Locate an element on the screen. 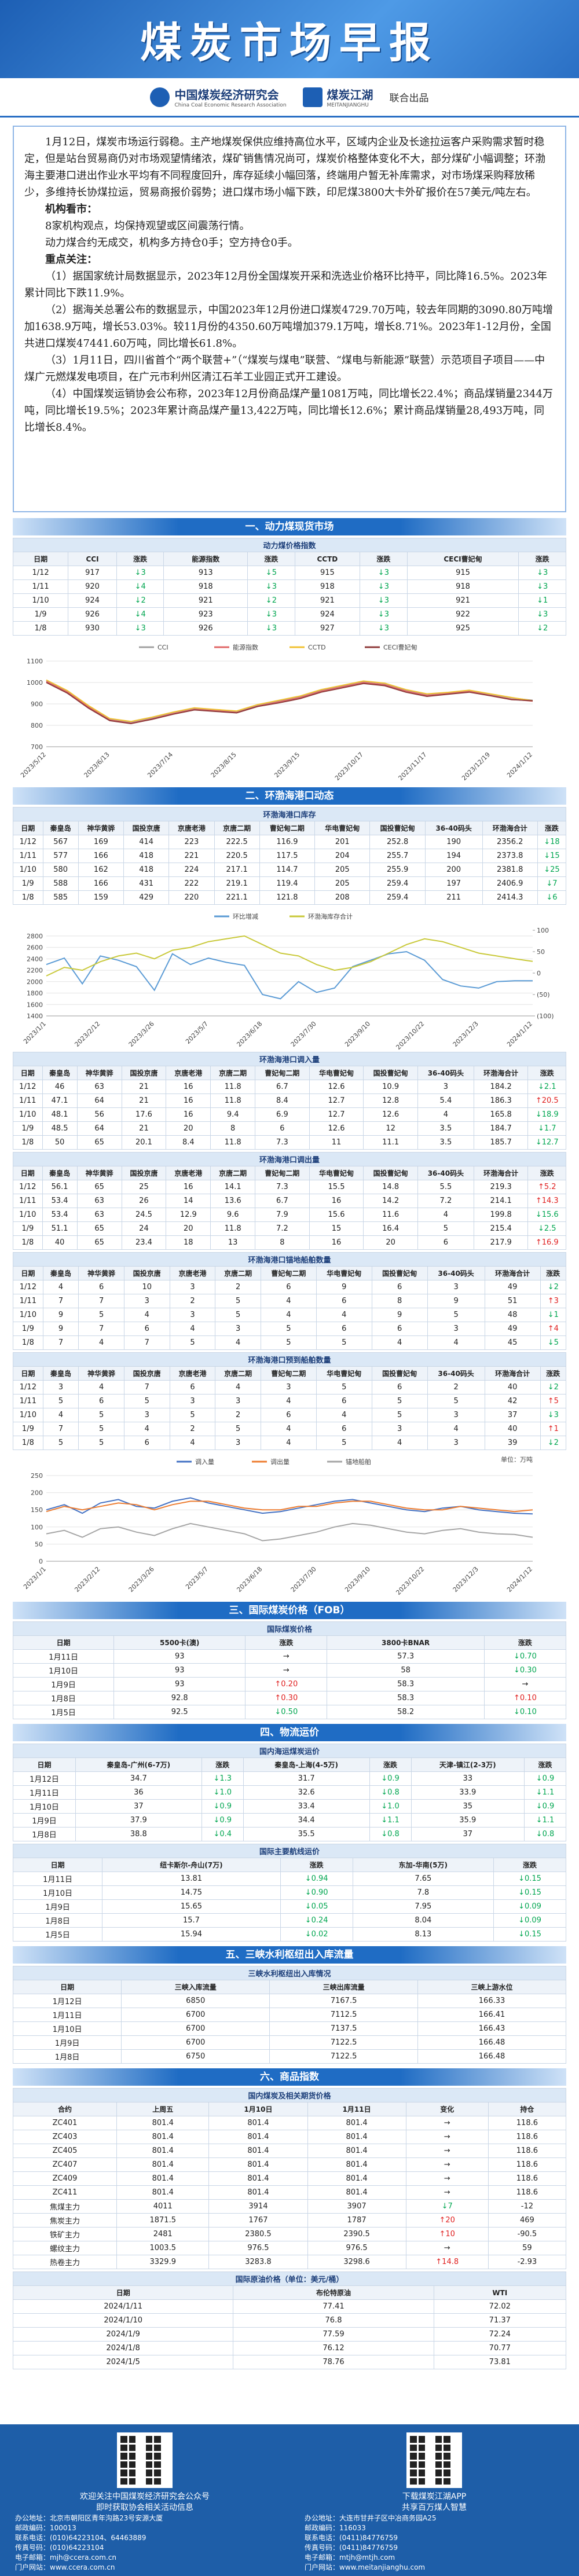 Image resolution: width=579 pixels, height=2576 pixels. table-cell: 1月9日 is located at coordinates (57, 1906).